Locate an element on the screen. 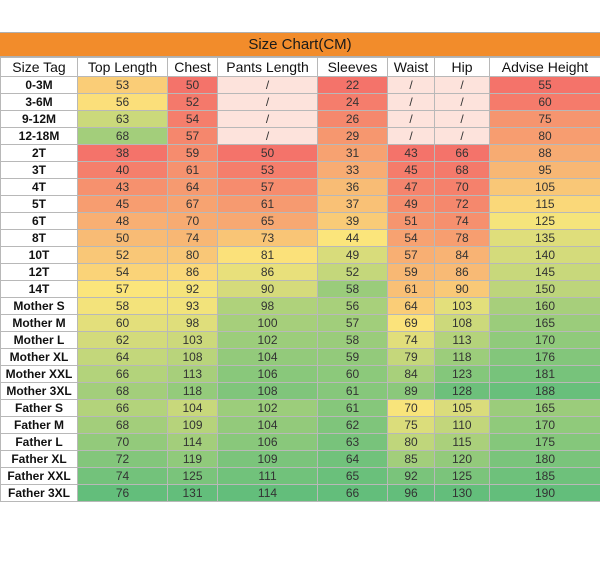 This screenshot has height=576, width=600. table-row: Mother L 62 103 102 58 74 113 170 is located at coordinates (300, 340).